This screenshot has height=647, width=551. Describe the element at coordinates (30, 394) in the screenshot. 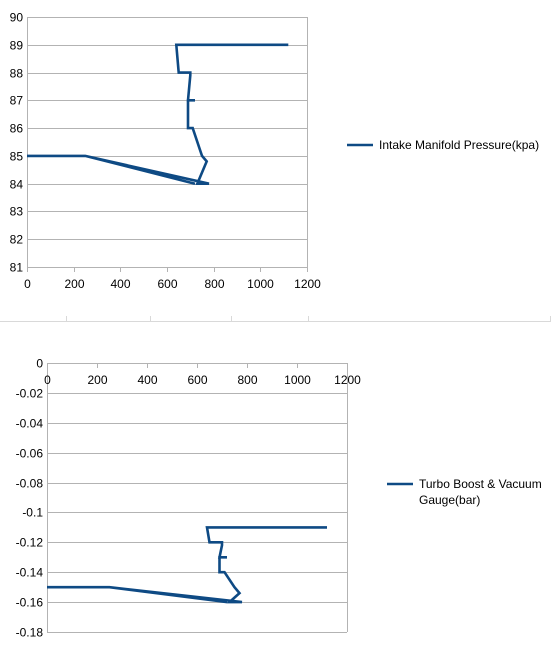

I see `y-tick-label: -0.02` at that location.